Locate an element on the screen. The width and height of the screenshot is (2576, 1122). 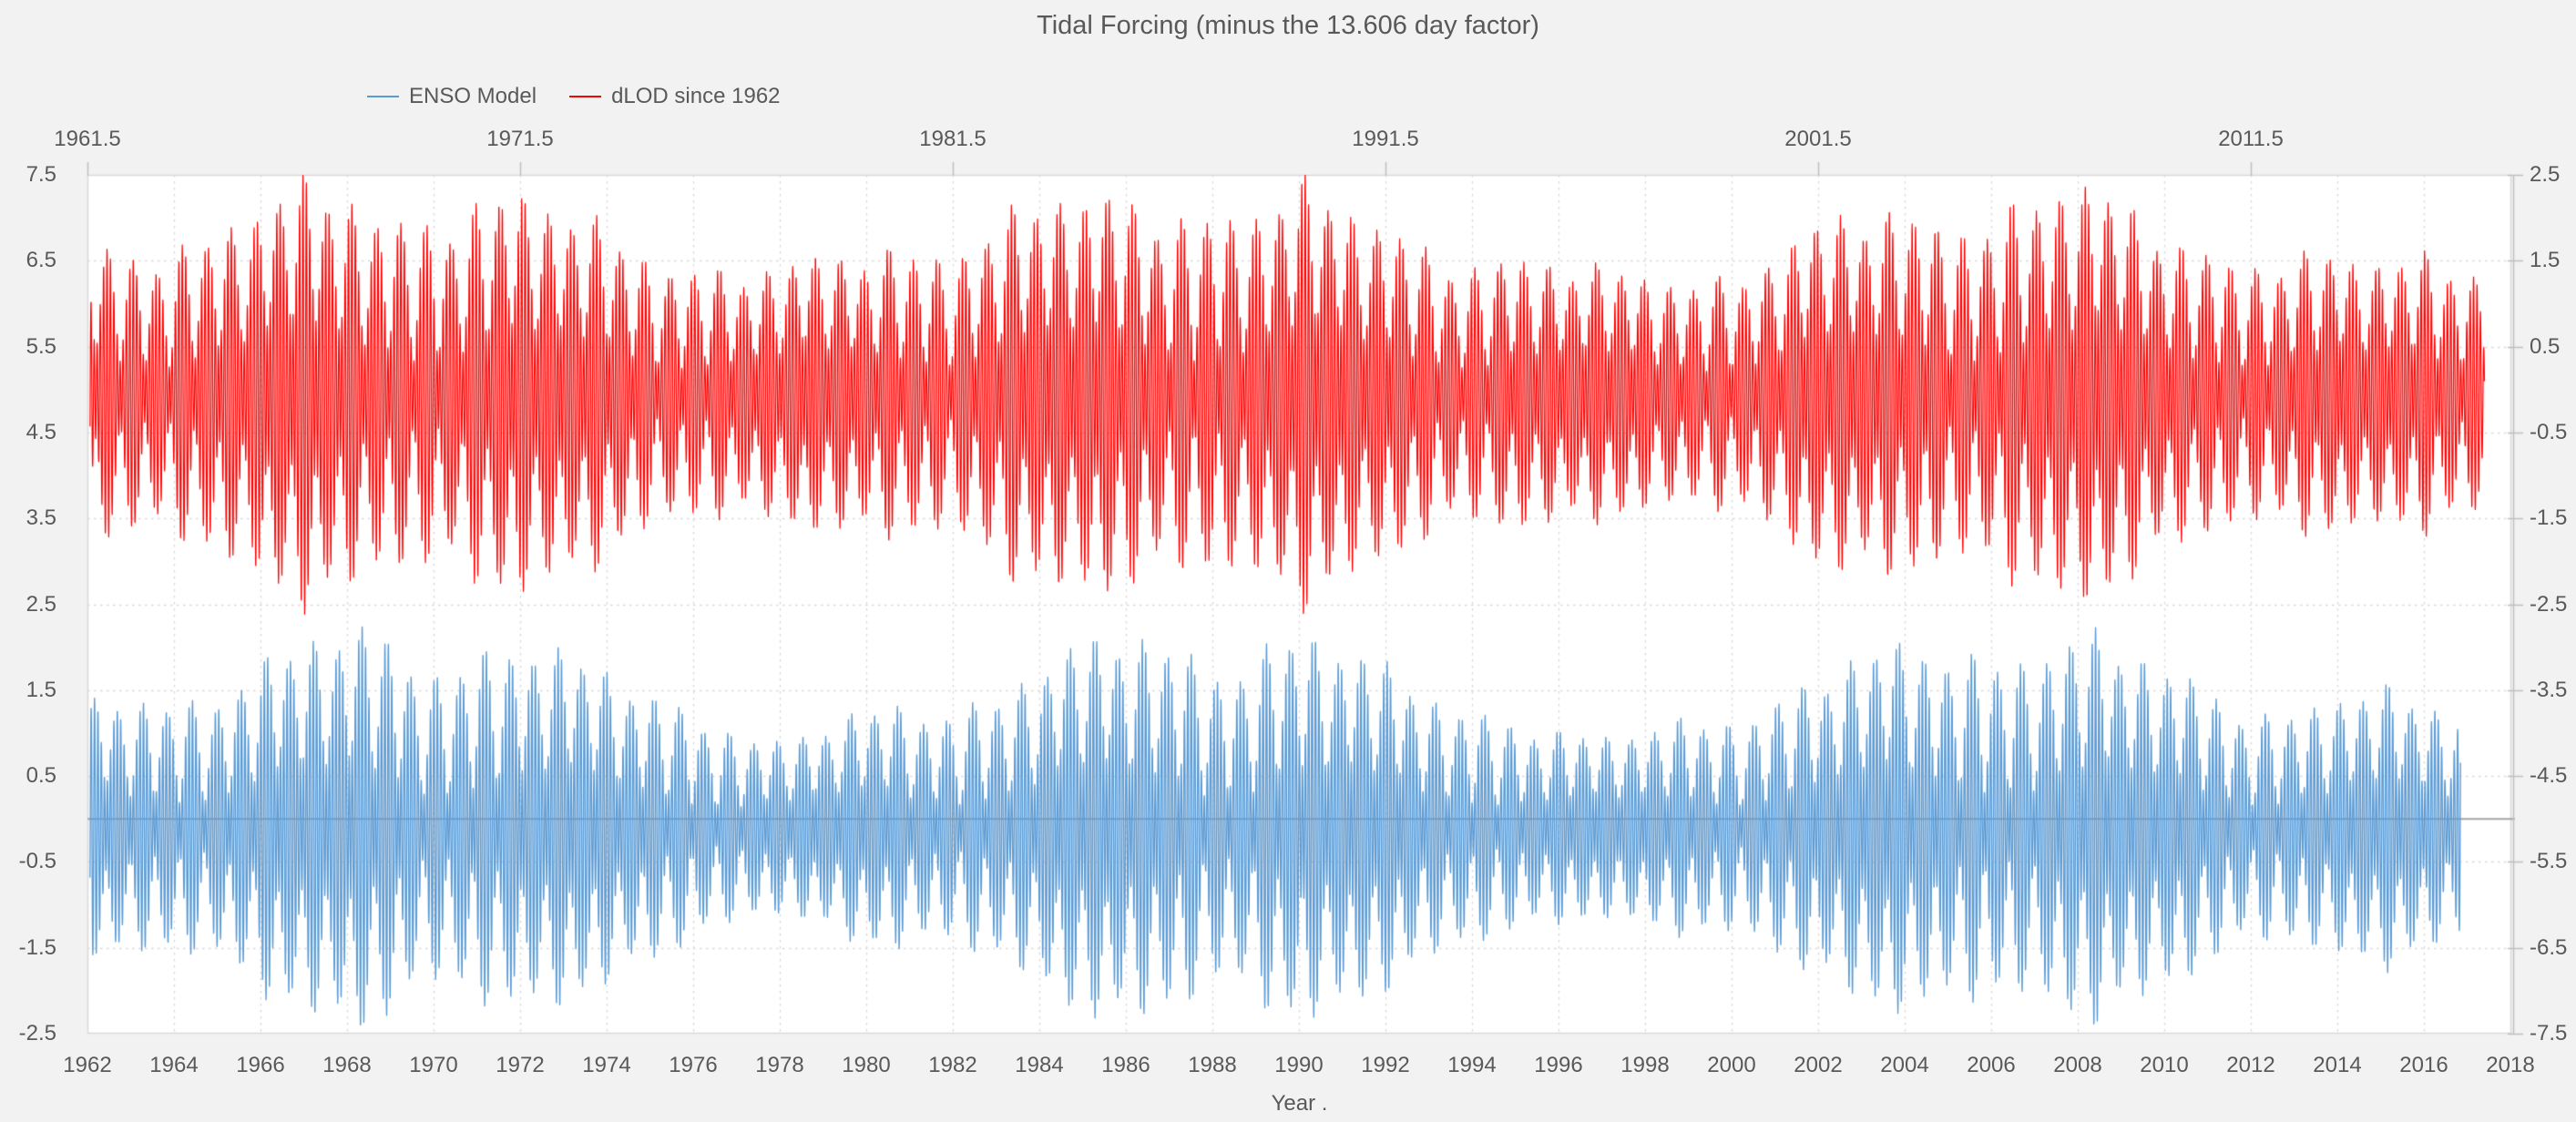
right-axis-tick-label: -7.5 is located at coordinates (2549, 1034).